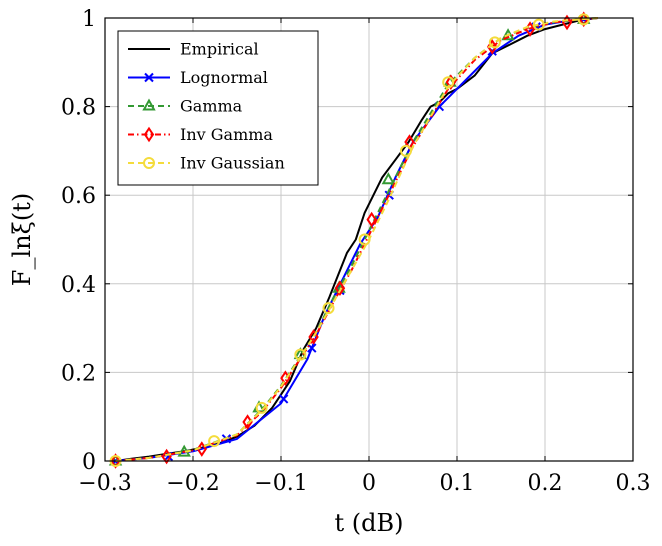 This screenshot has height=546, width=662. What do you see at coordinates (280, 483) in the screenshot?
I see `x-tick-label: −0.1` at bounding box center [280, 483].